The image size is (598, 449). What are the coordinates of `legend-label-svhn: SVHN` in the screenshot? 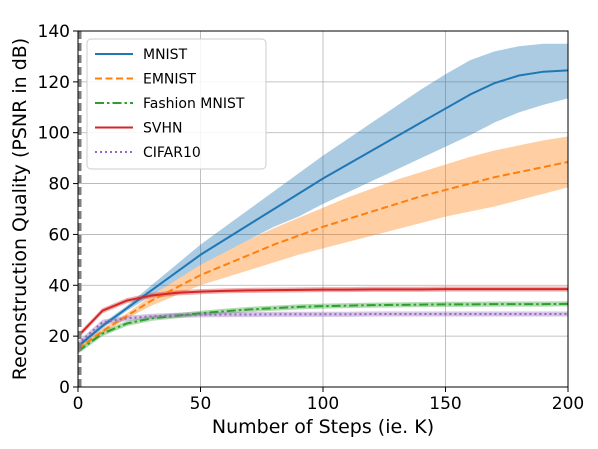 It's located at (162, 129).